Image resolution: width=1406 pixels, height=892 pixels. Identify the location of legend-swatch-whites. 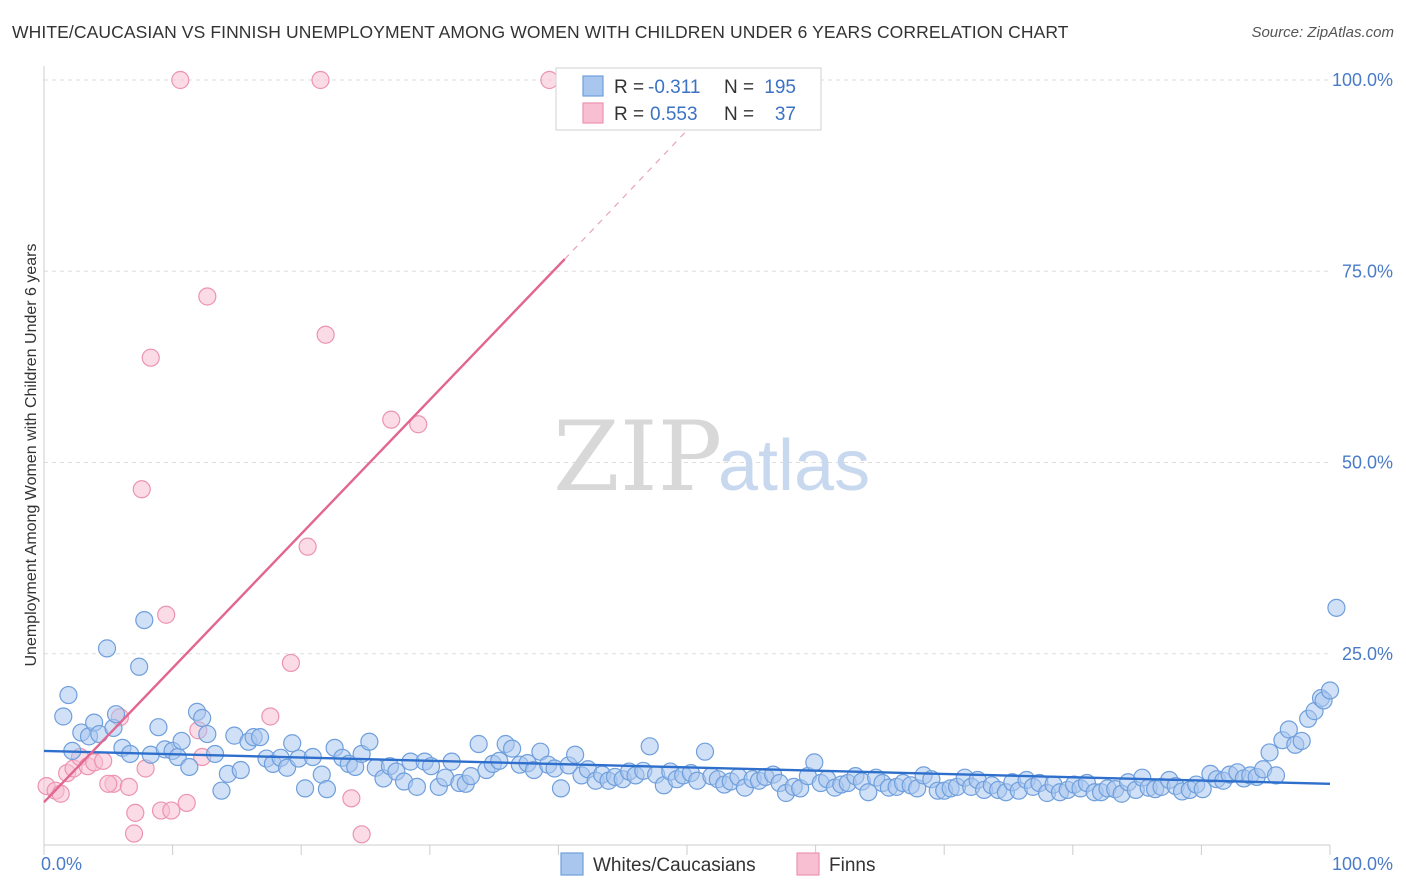
(593, 86).